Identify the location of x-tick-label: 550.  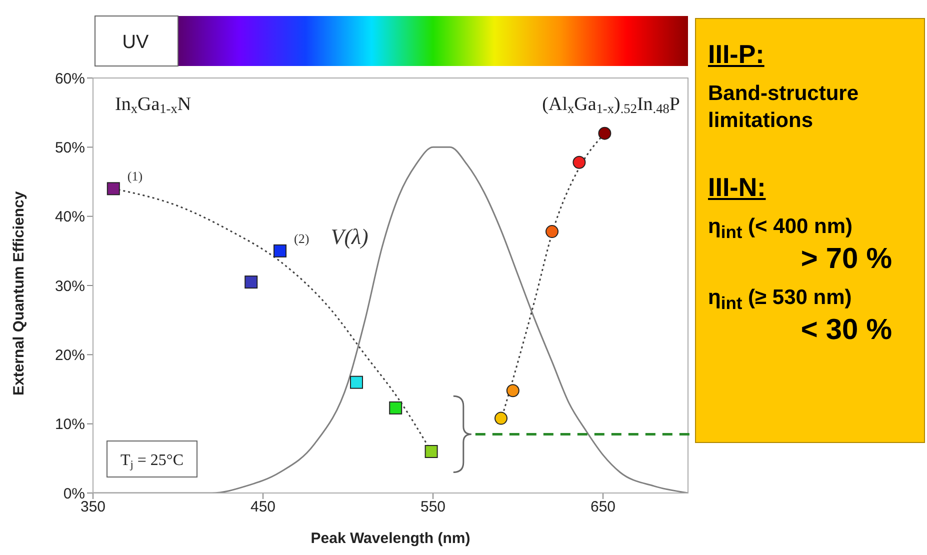
(433, 507).